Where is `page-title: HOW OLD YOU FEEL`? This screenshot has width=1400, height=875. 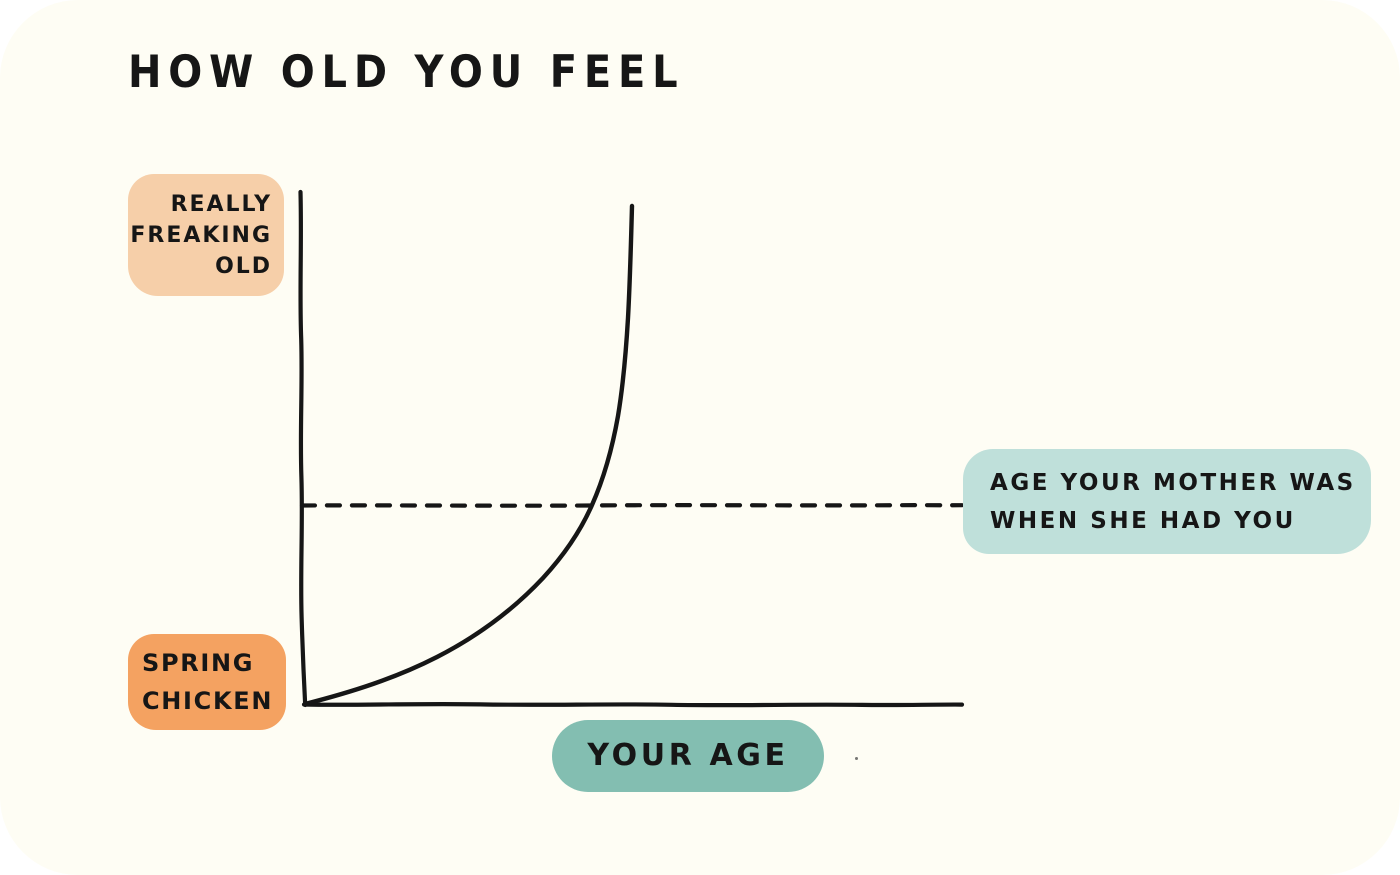
page-title: HOW OLD YOU FEEL is located at coordinates (406, 72).